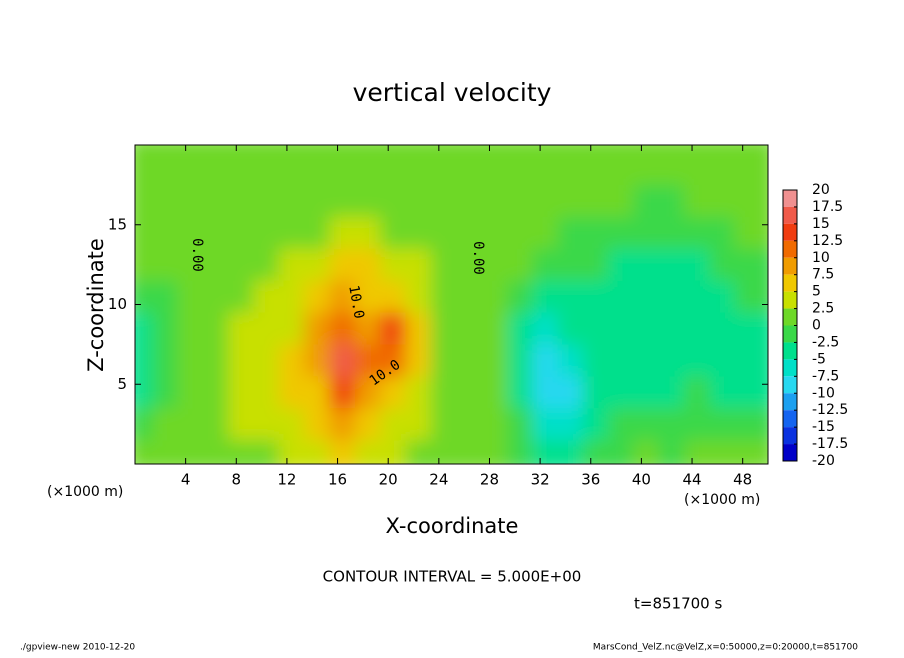 The height and width of the screenshot is (658, 904). Describe the element at coordinates (825, 376) in the screenshot. I see `colorbar-label: -7.5` at that location.